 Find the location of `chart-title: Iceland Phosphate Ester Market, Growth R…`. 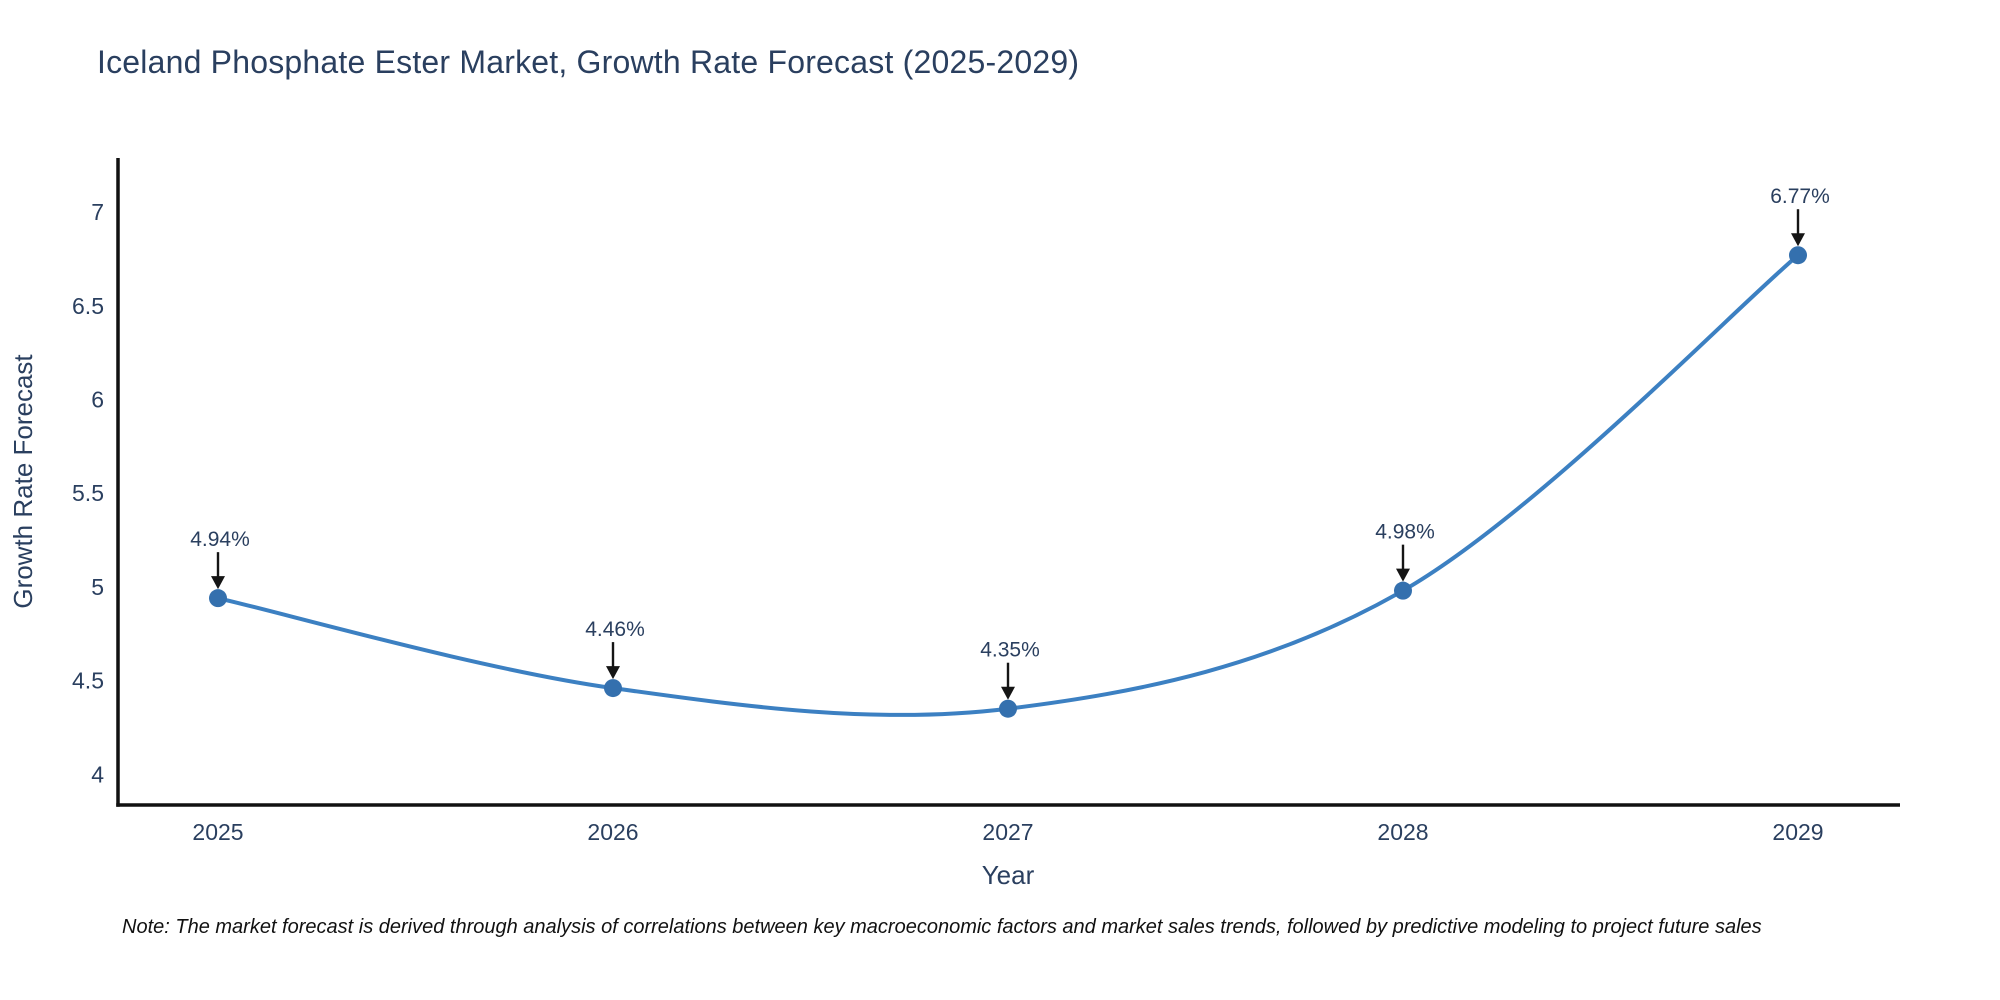

chart-title: Iceland Phosphate Ester Market, Growth R… is located at coordinates (588, 62).